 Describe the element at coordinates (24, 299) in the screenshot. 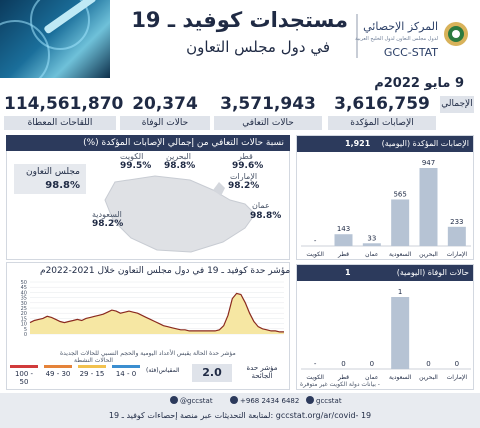

I see `y-tick-label: 35` at that location.